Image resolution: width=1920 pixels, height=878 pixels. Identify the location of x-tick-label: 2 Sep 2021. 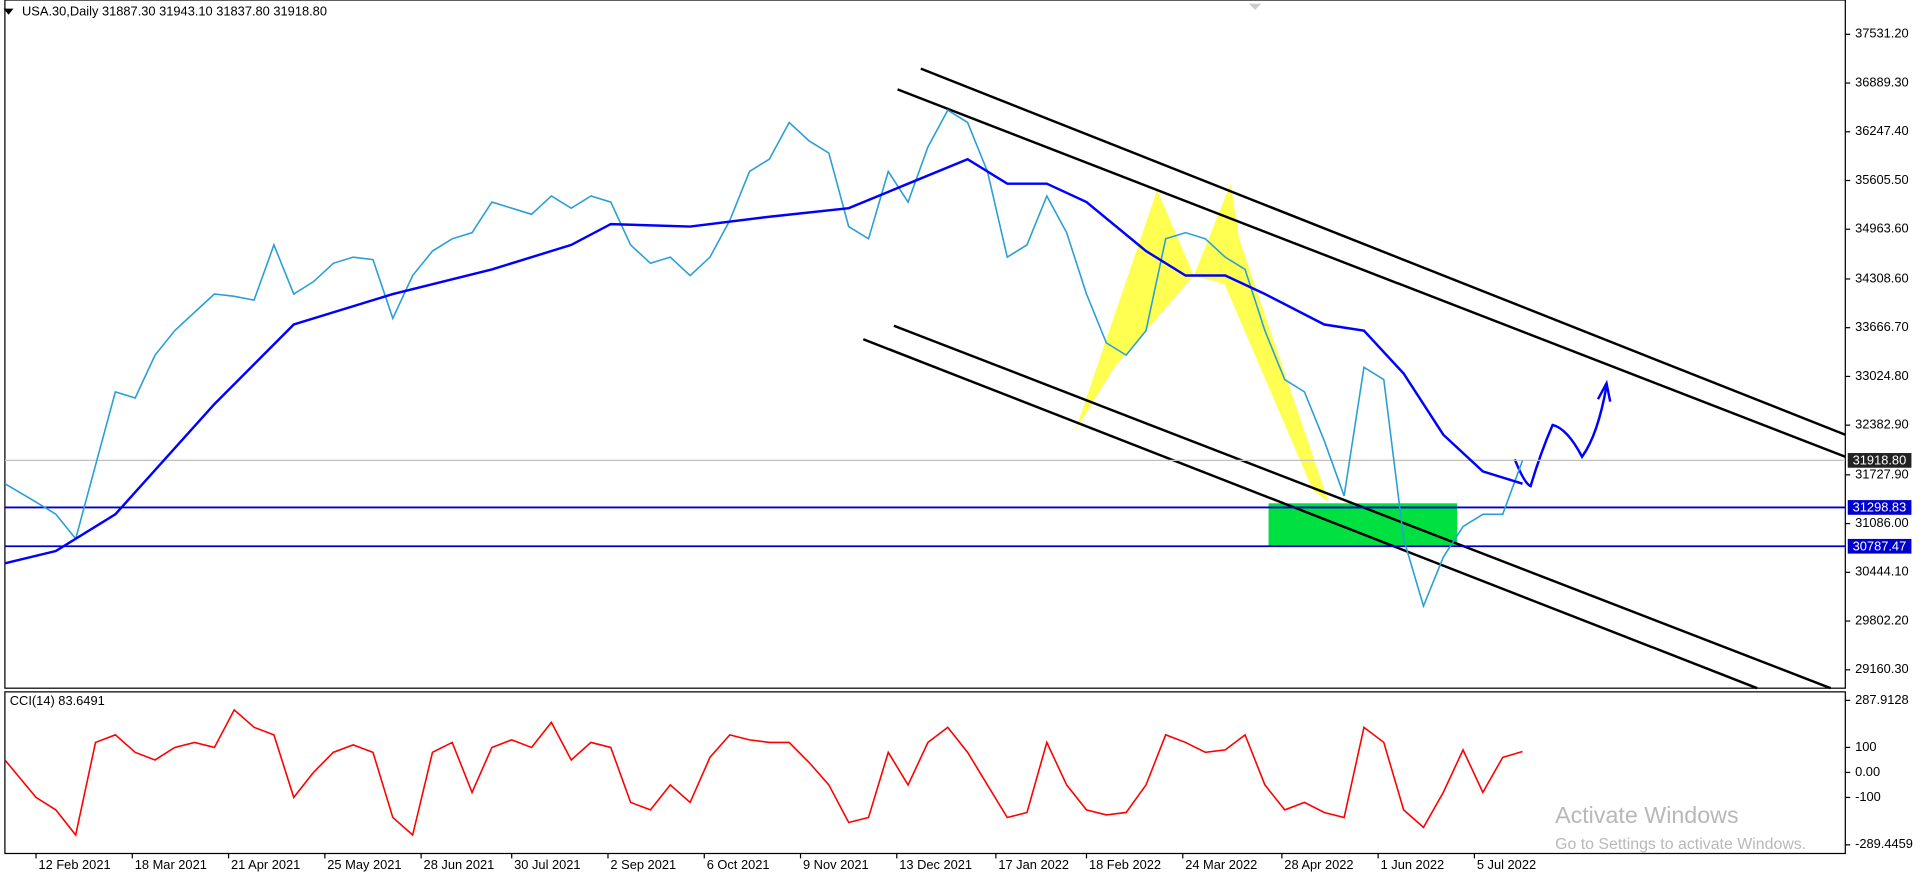
(643, 864).